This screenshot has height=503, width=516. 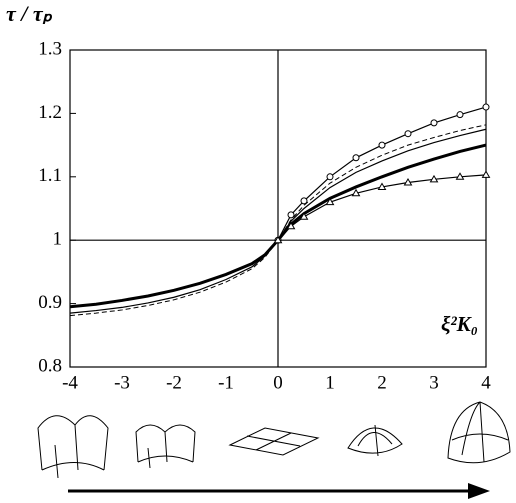 What do you see at coordinates (382, 382) in the screenshot?
I see `x-tick-label: 2` at bounding box center [382, 382].